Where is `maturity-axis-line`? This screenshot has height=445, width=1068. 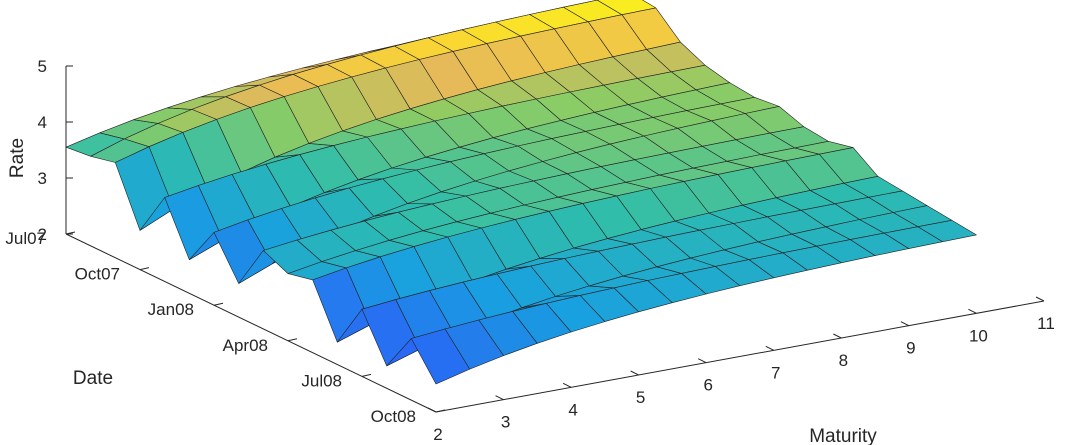 maturity-axis-line is located at coordinates (740, 356).